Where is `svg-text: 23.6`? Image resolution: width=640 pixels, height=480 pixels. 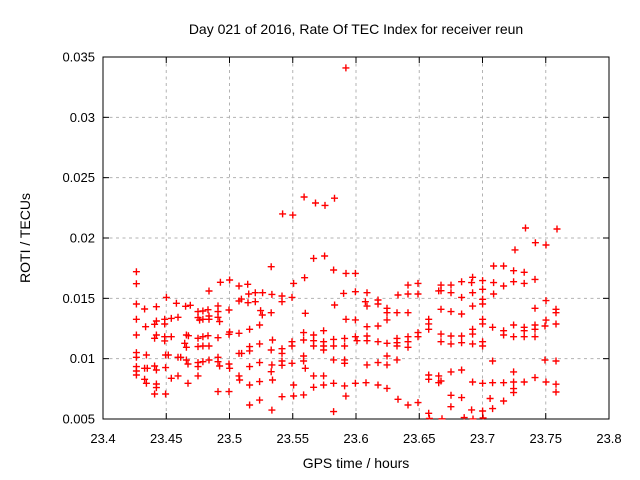 svg-text: 23.6 is located at coordinates (355, 438).